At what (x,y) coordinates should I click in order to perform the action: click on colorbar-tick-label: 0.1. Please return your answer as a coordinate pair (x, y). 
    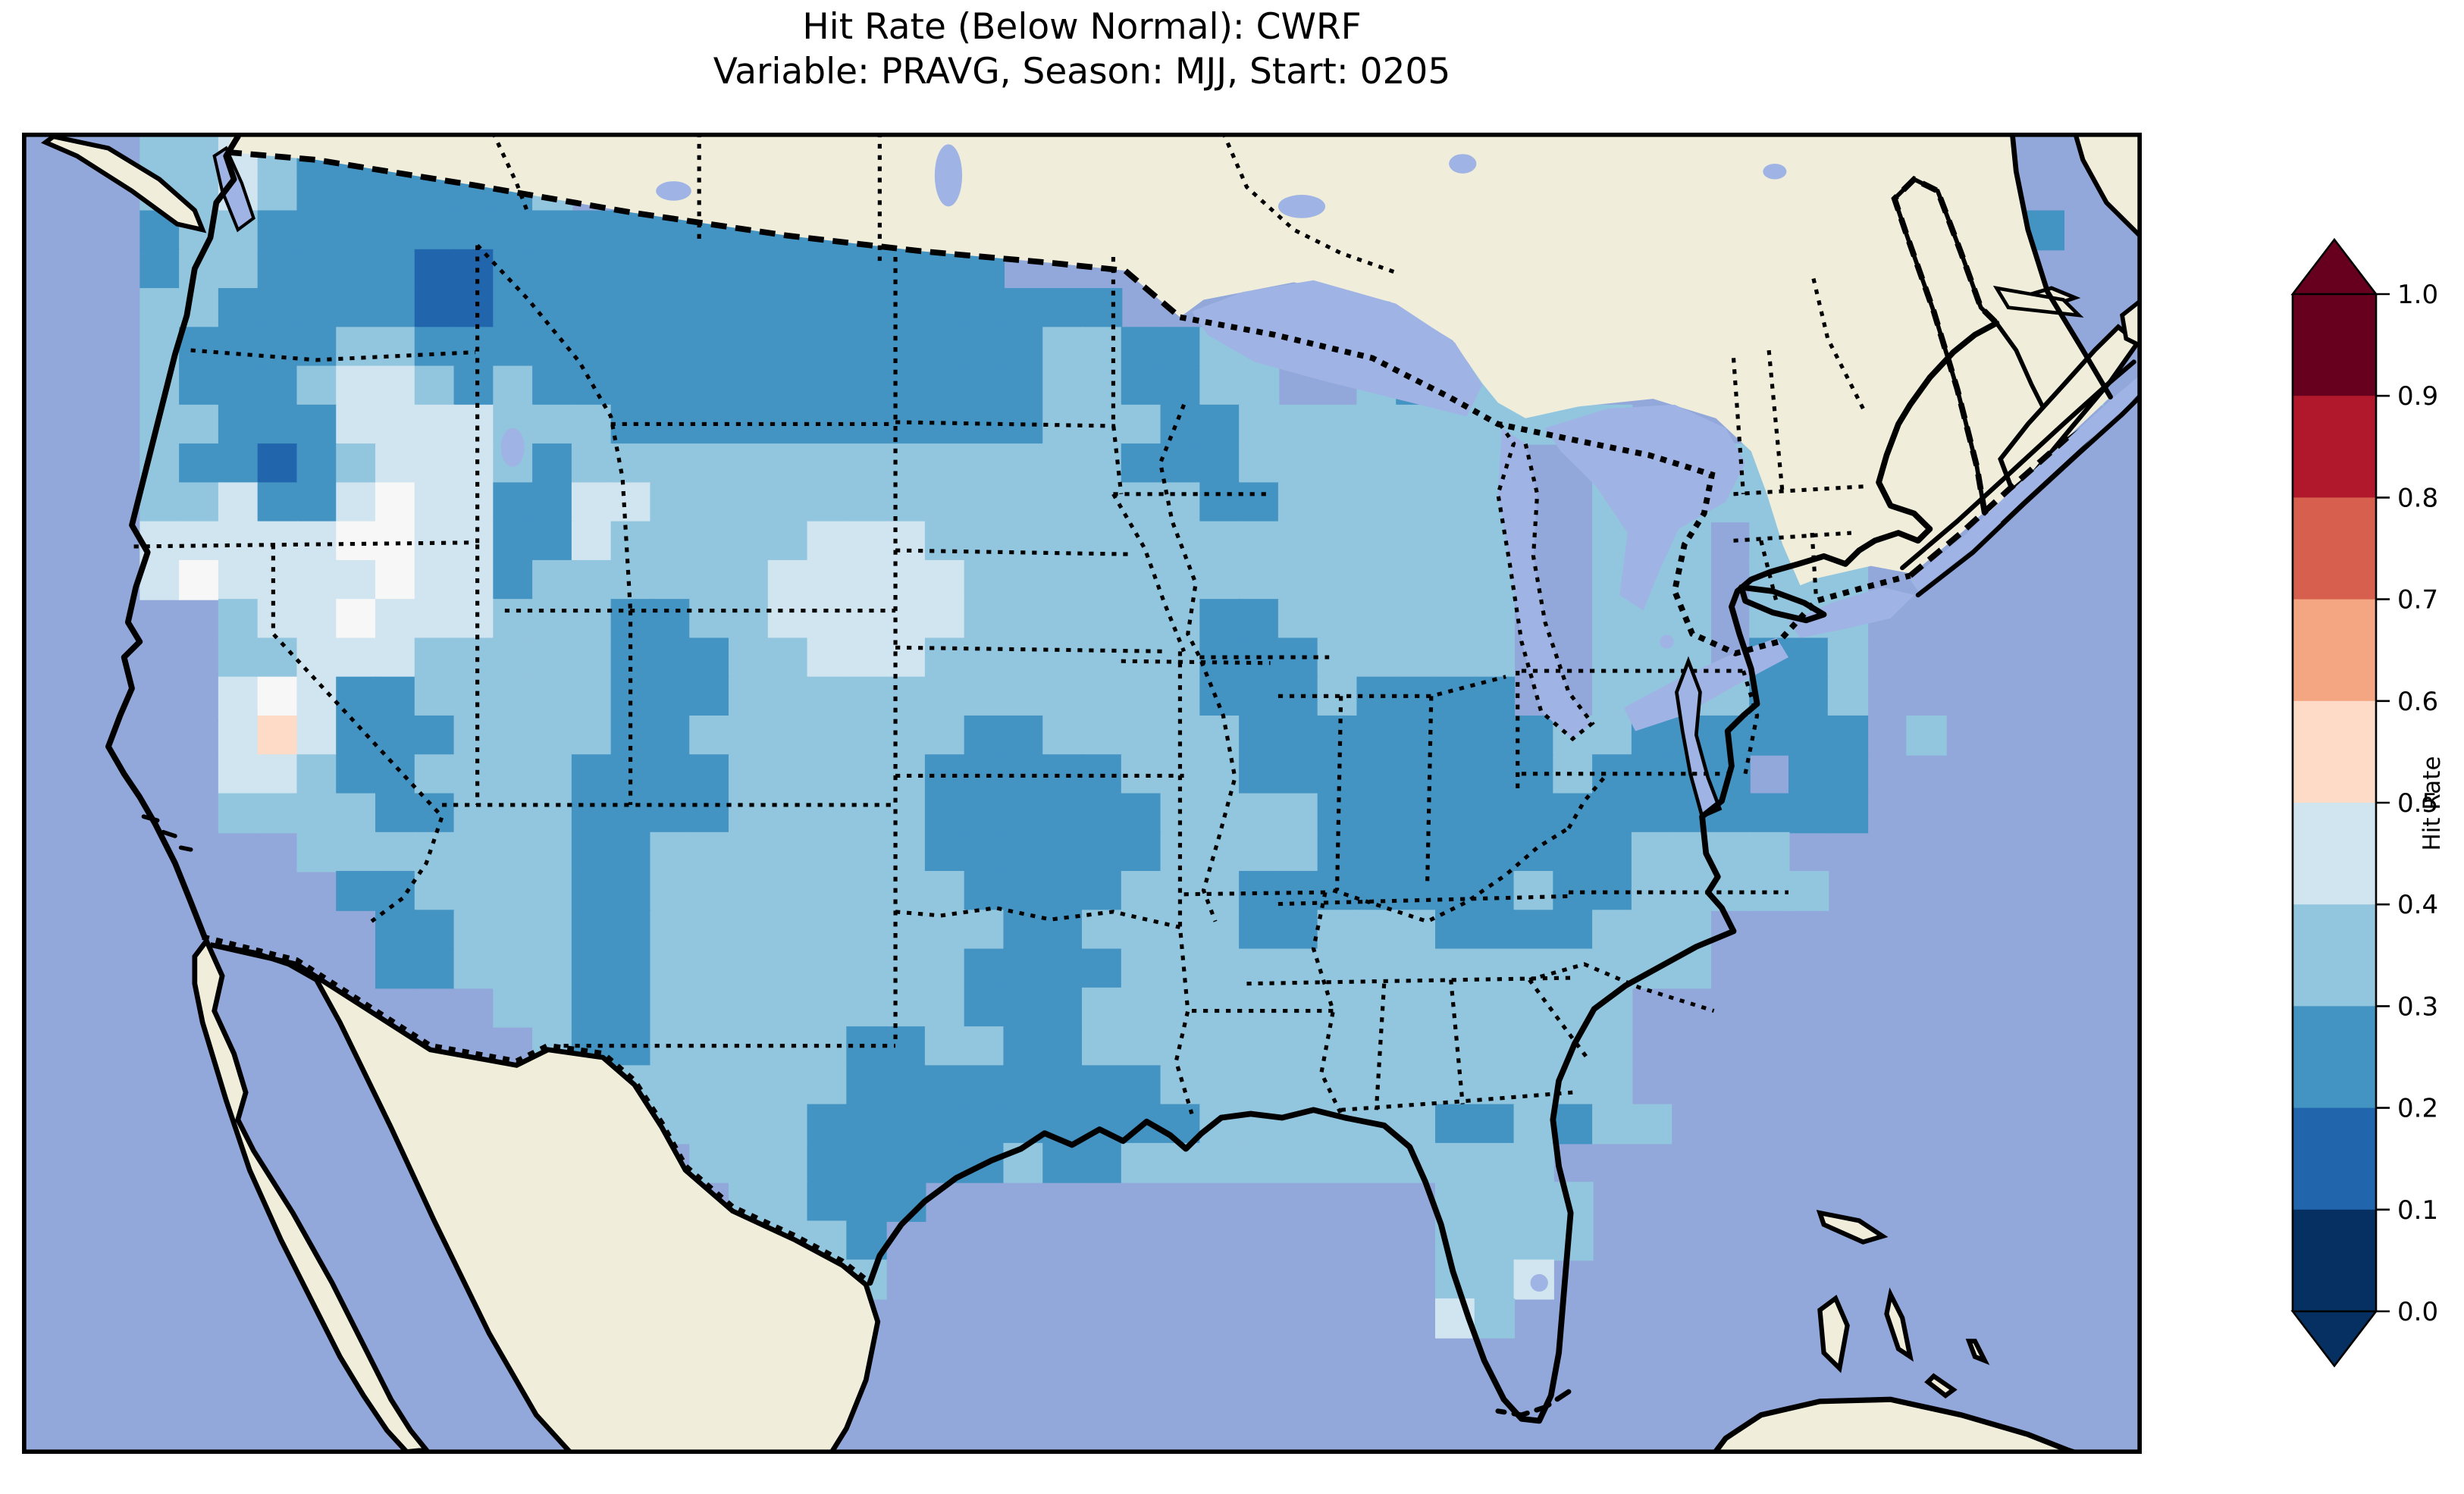
    Looking at the image, I should click on (2417, 1210).